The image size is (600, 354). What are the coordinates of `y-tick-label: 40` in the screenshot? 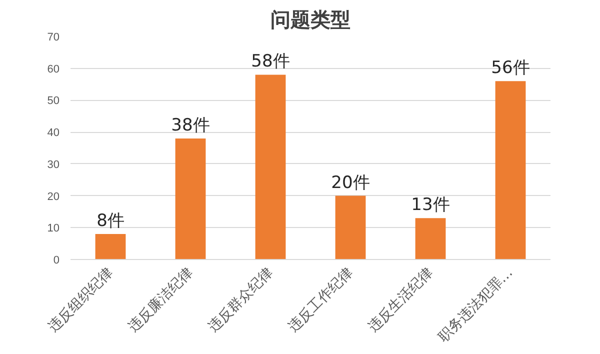 It's located at (53, 133).